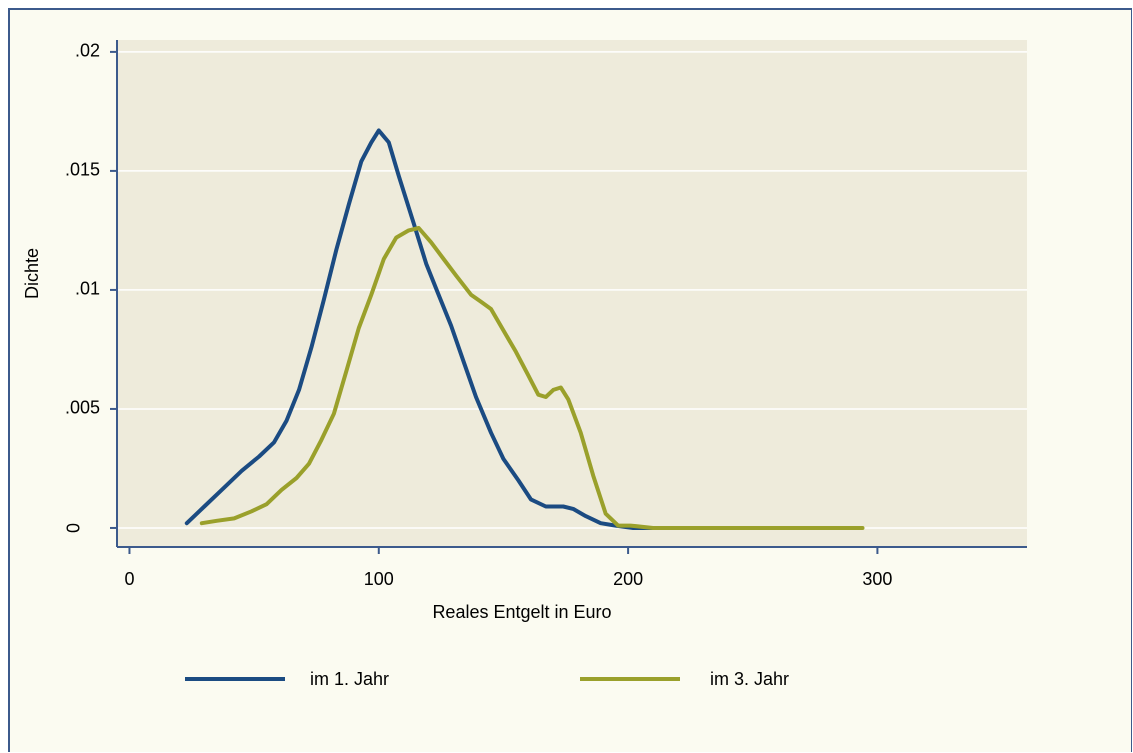  What do you see at coordinates (129, 579) in the screenshot?
I see `x-tick-label: 0` at bounding box center [129, 579].